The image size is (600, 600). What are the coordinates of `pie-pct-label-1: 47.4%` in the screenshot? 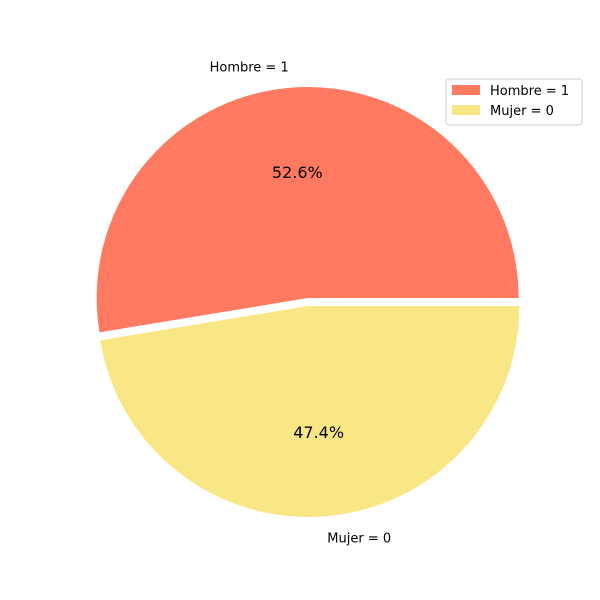 It's located at (318, 432).